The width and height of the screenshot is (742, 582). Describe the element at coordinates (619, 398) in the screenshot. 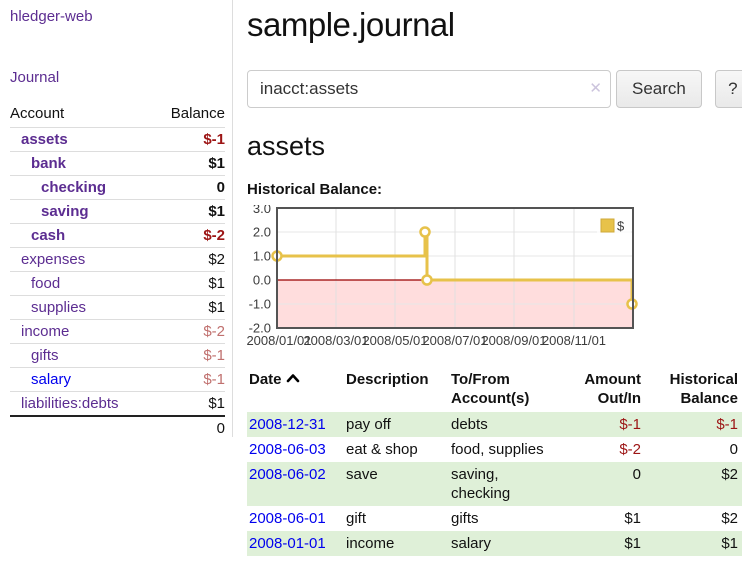

I see `amount-header-line2: Out/In` at that location.